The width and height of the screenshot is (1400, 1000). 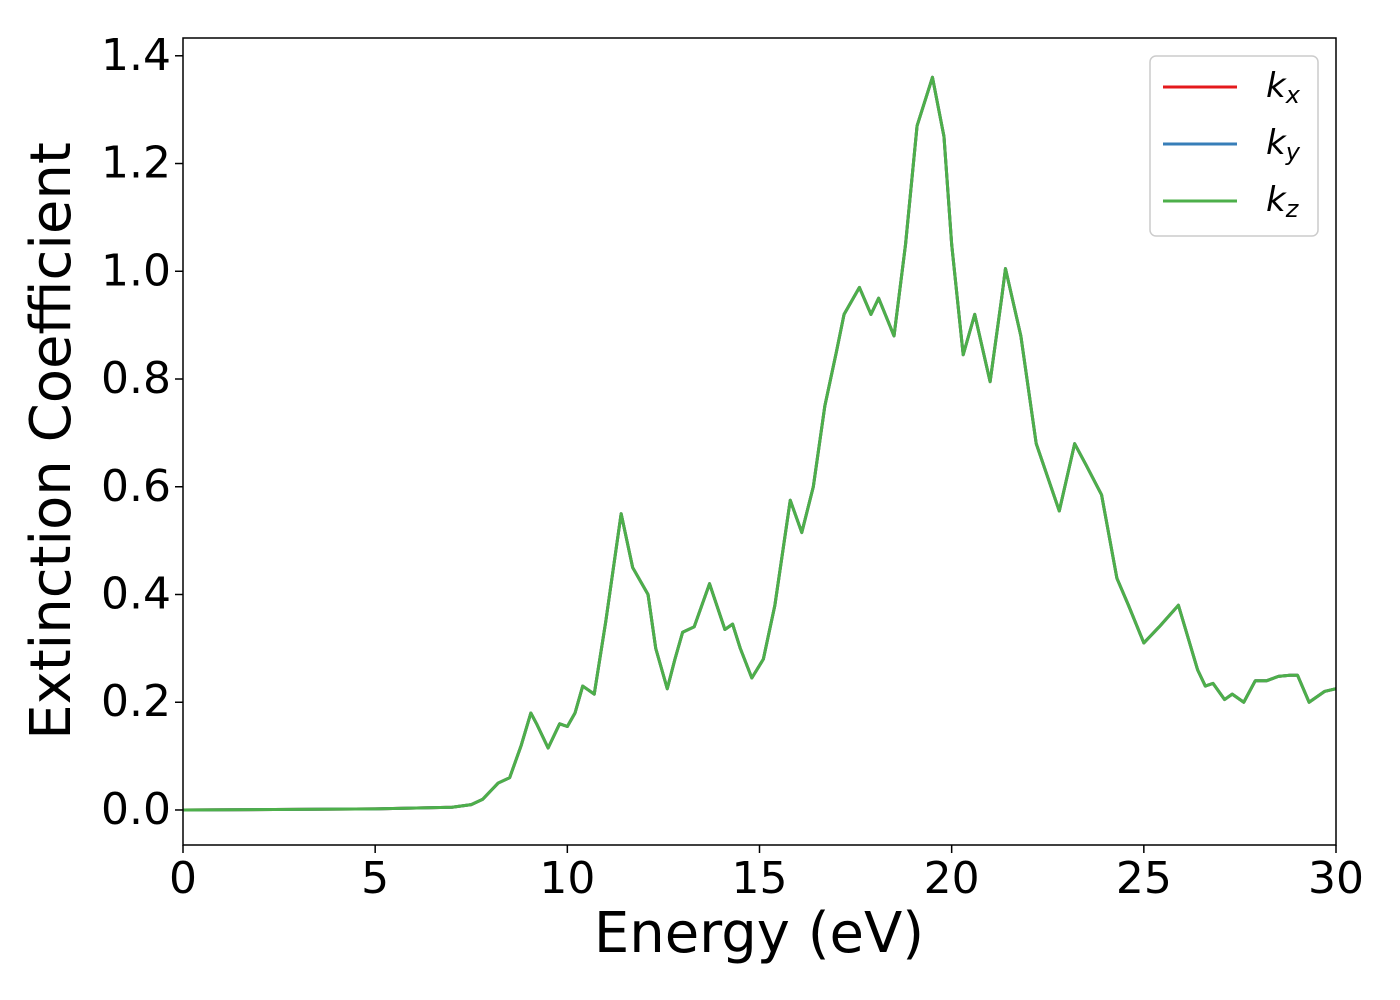 What do you see at coordinates (136, 378) in the screenshot?
I see `y-tick-label: 0.8` at bounding box center [136, 378].